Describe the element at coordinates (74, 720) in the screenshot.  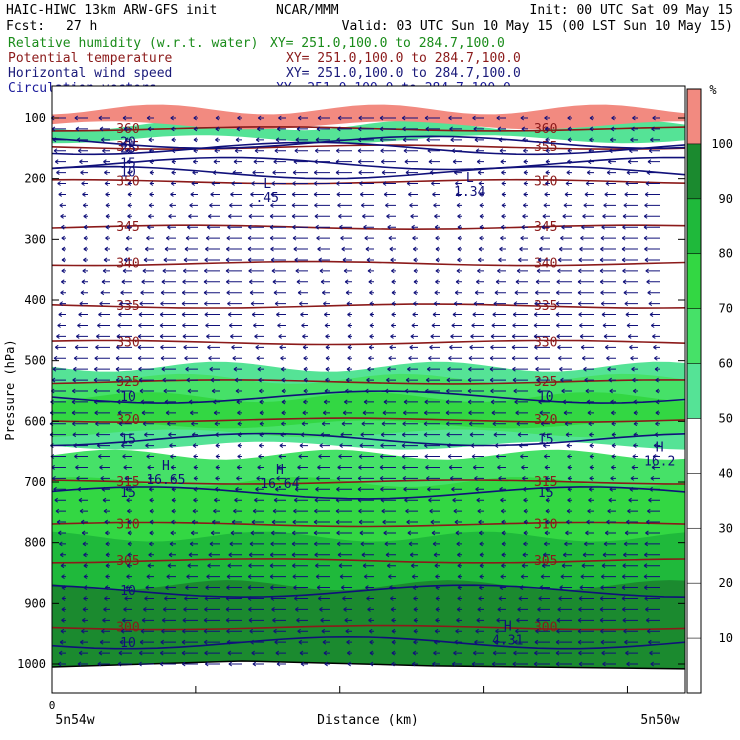
I see `x-left-location: 5n54w` at that location.